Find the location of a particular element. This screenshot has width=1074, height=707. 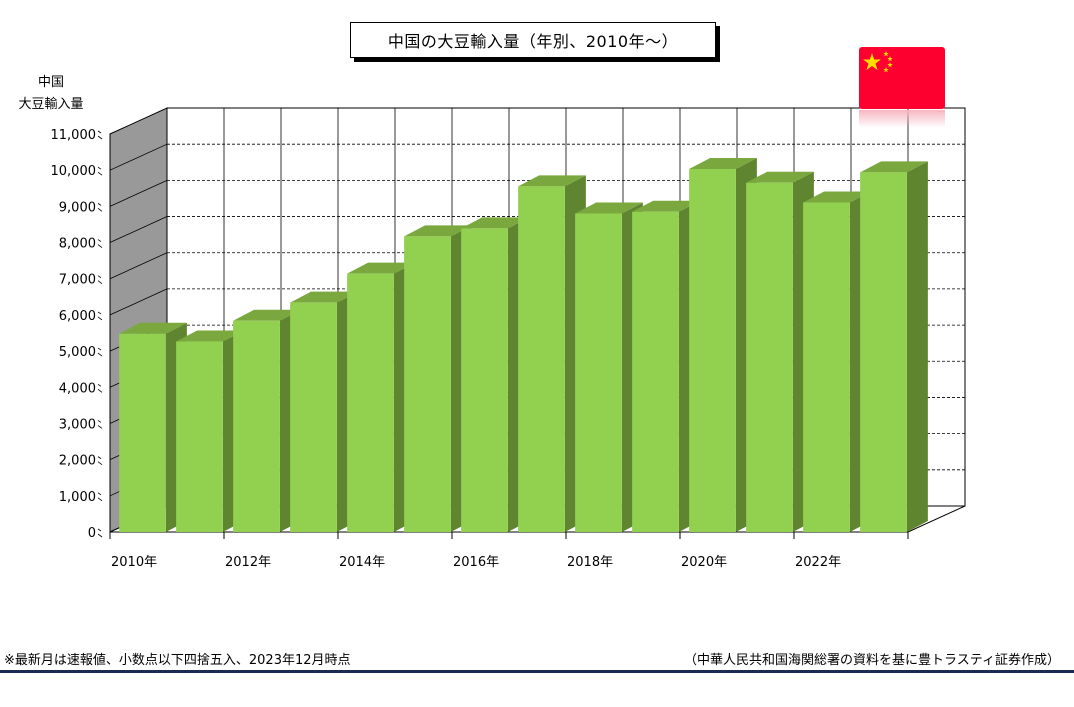

y-axis-label-line1: 中国 is located at coordinates (50, 82).